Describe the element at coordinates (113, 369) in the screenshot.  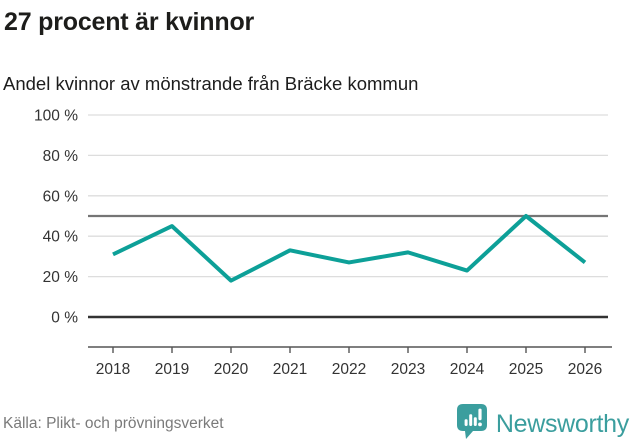
I see `x-tick-label: 2018` at that location.